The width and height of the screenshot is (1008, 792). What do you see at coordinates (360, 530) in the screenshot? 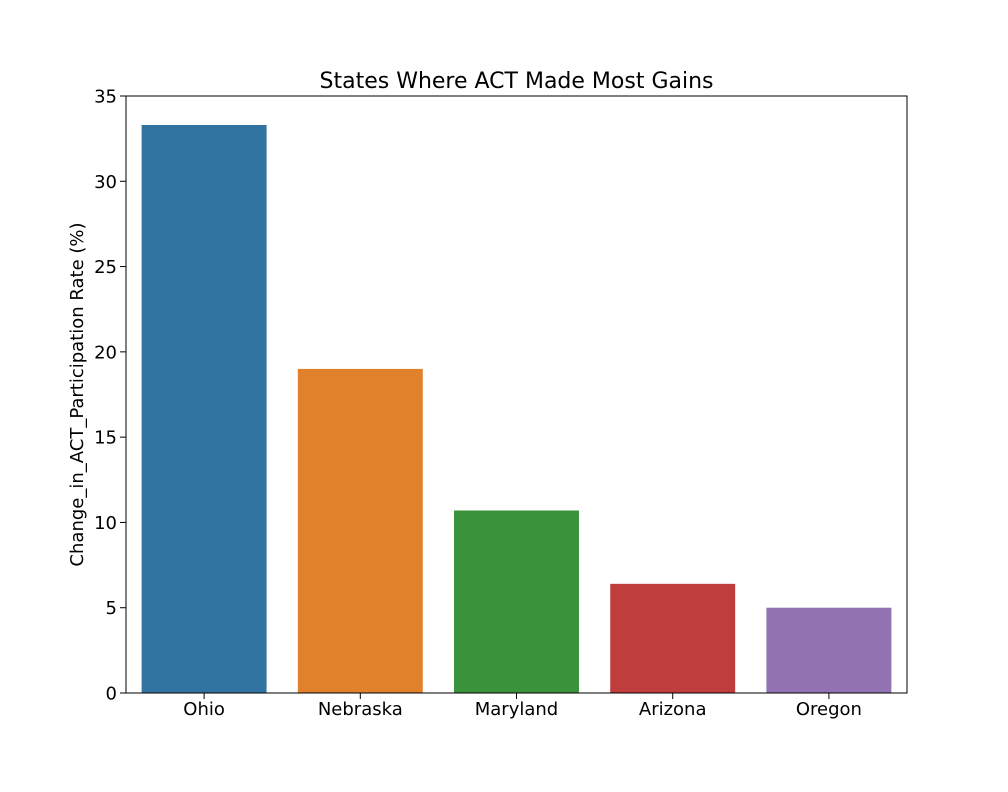
I see `bar-nebraska` at bounding box center [360, 530].